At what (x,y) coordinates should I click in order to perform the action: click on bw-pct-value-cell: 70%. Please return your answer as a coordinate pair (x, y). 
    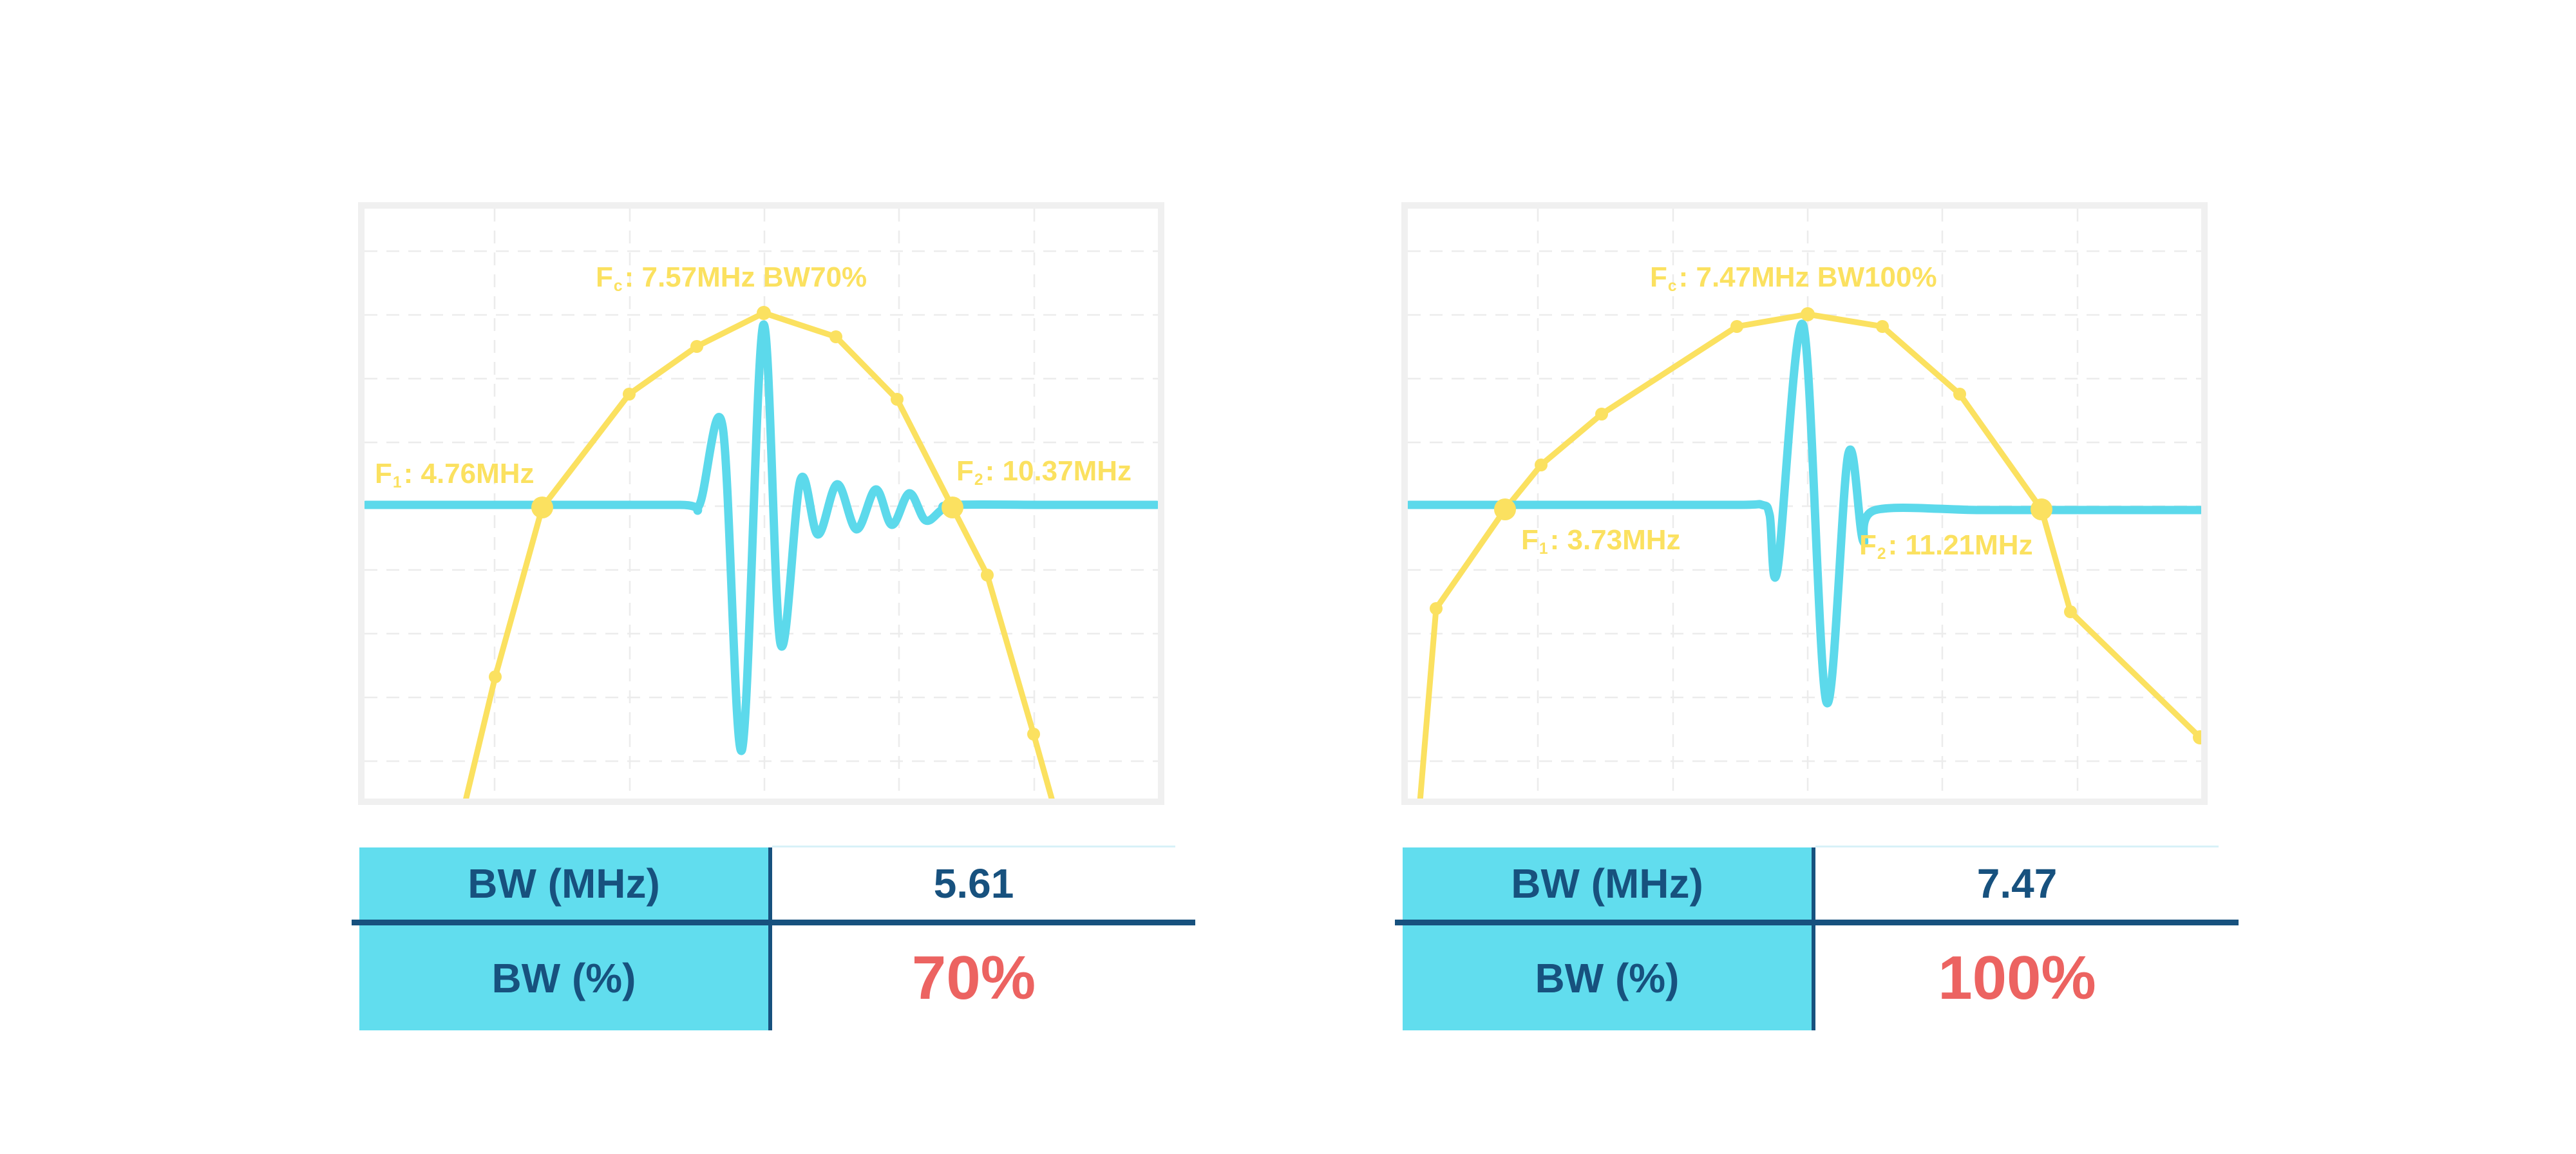
    Looking at the image, I should click on (974, 977).